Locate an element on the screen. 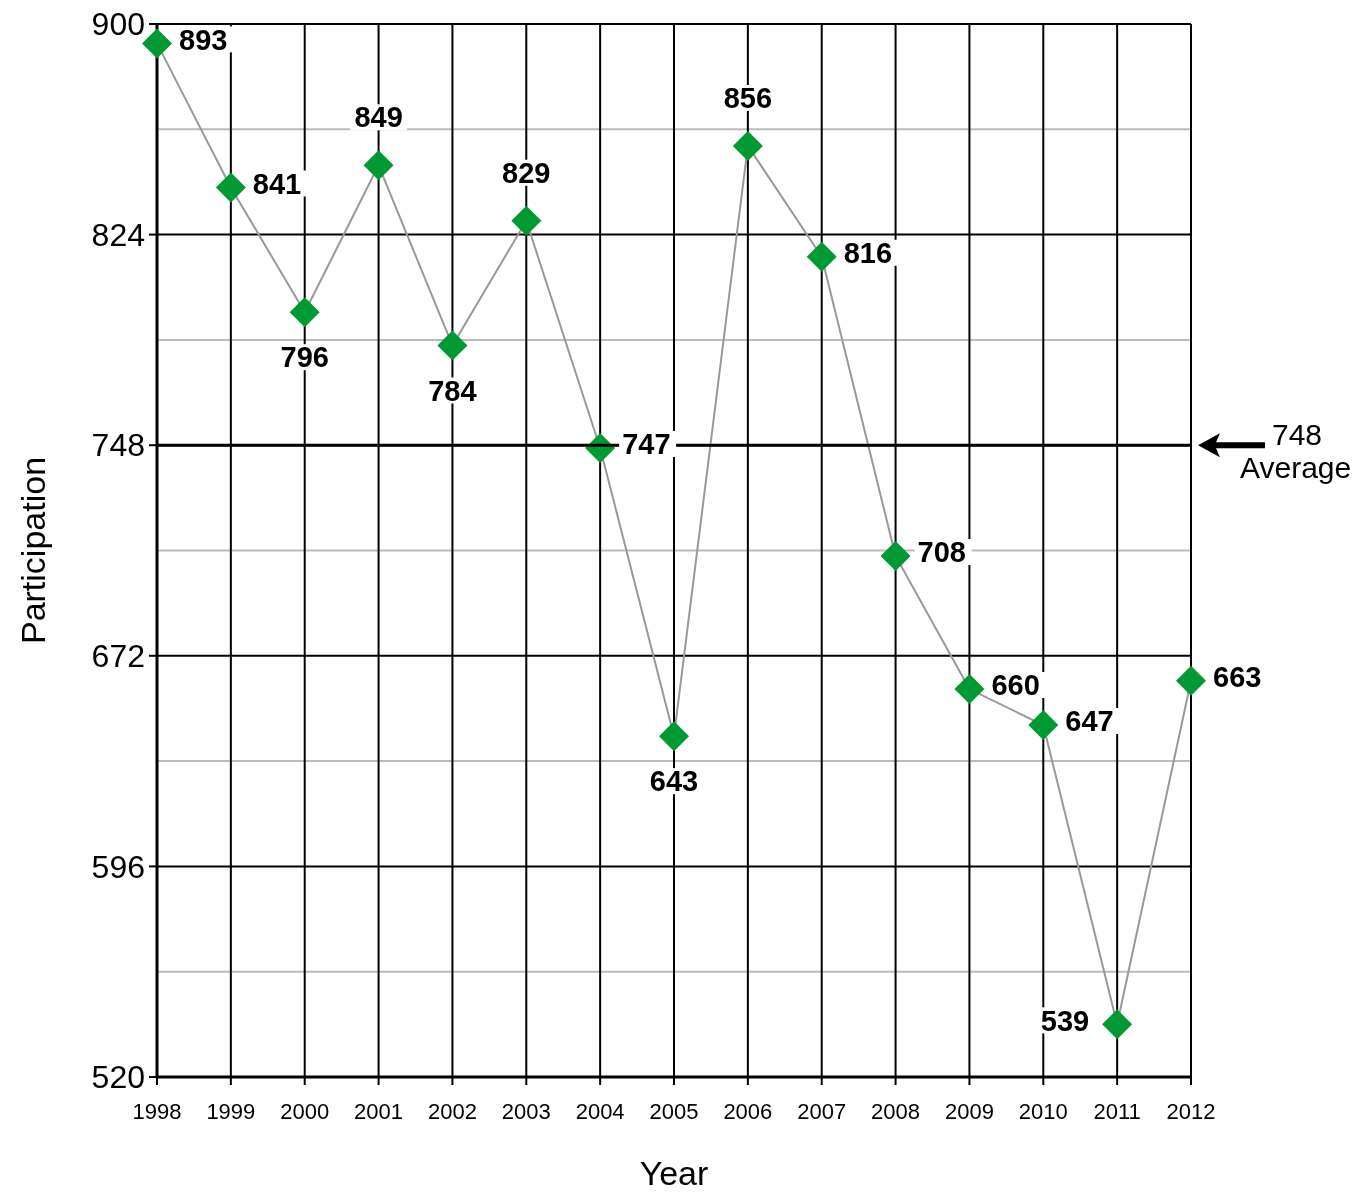  data-label: 660 is located at coordinates (1015, 685).